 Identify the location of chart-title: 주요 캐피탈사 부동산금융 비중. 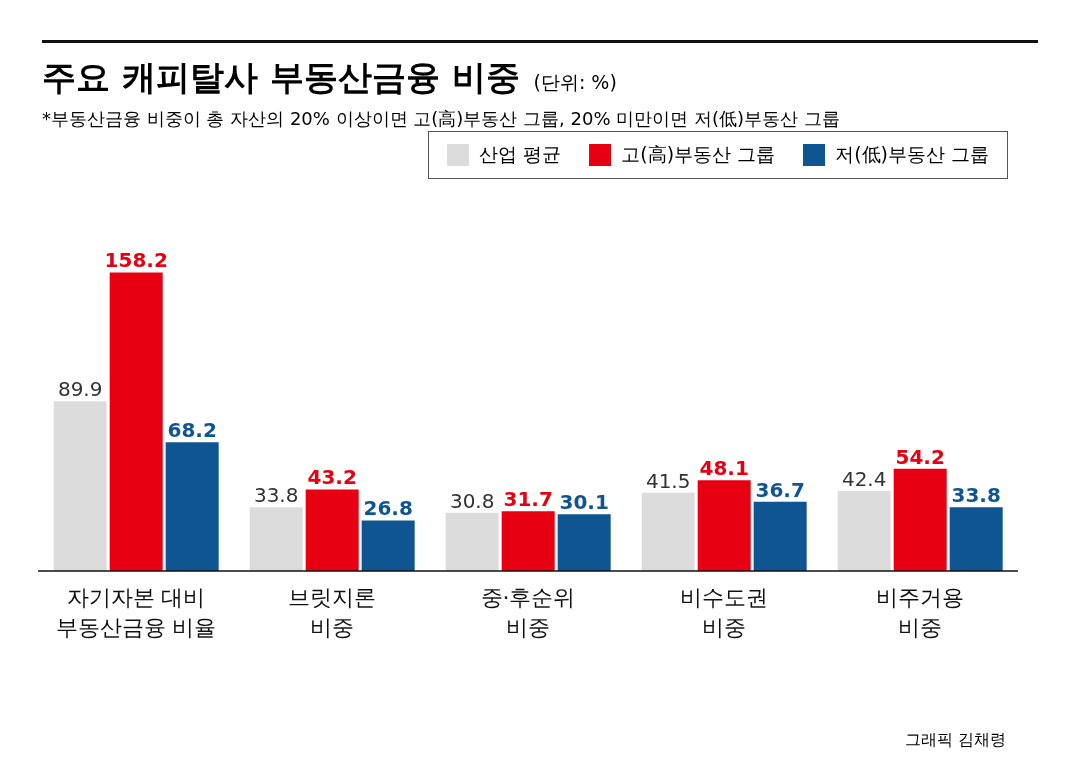
(281, 77).